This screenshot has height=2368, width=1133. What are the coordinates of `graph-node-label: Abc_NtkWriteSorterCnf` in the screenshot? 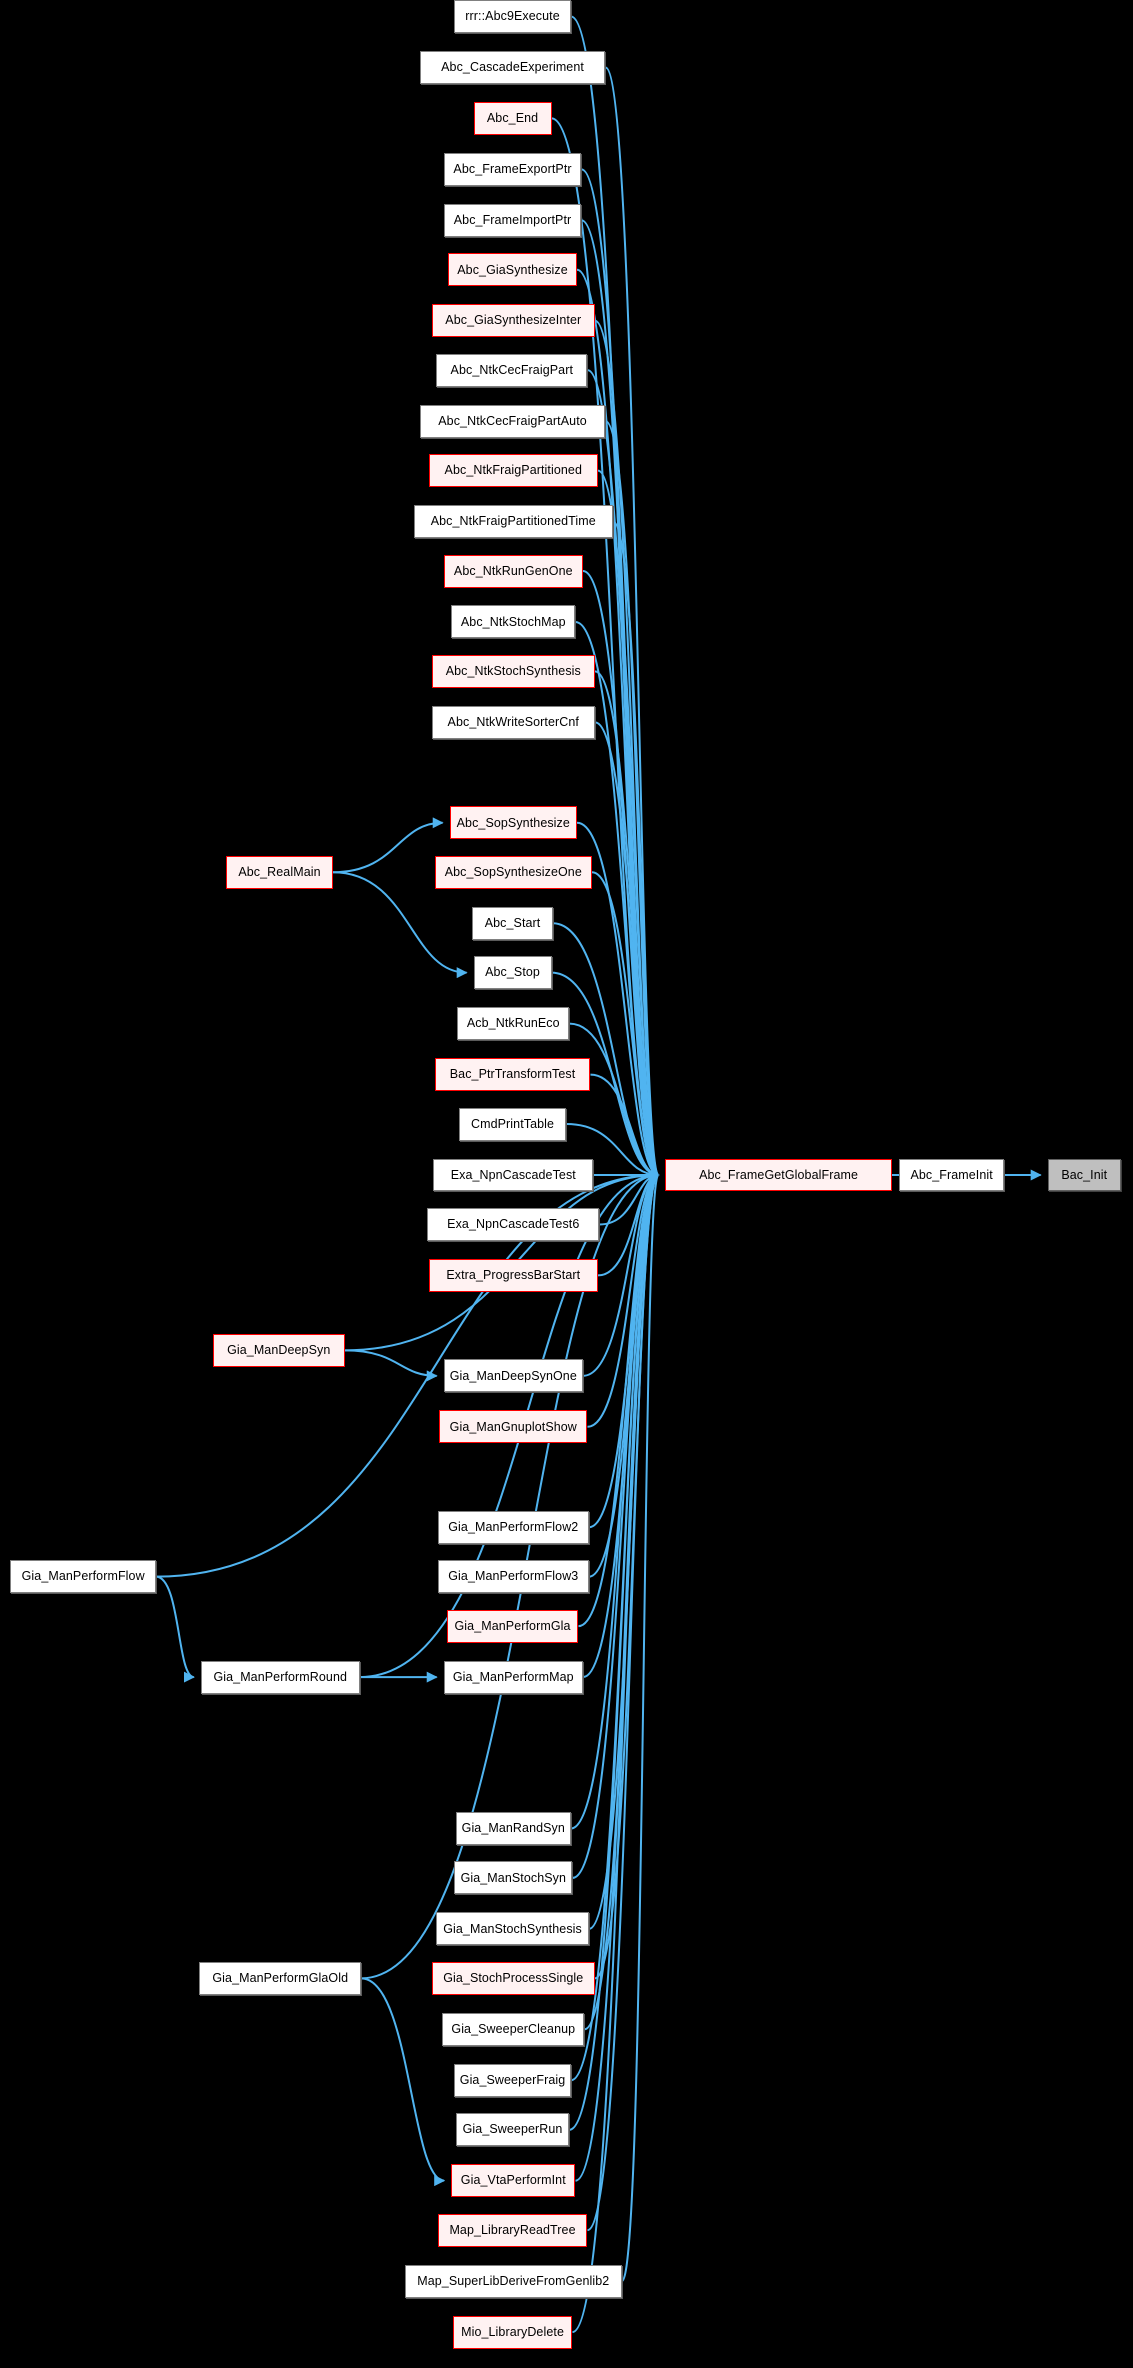 It's located at (513, 722).